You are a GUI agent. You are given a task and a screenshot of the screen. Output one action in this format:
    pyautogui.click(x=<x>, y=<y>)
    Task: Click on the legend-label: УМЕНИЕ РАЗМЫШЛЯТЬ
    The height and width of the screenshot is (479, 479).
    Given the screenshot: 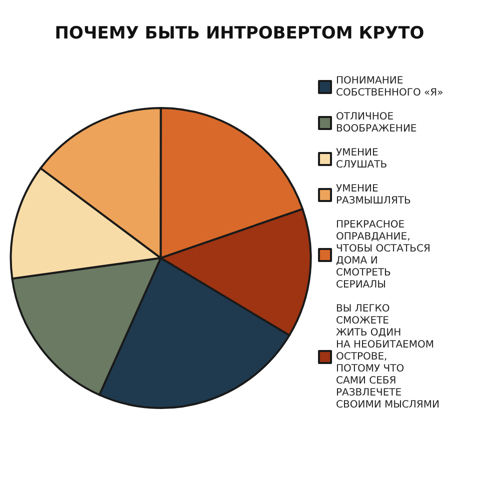 What is the action you would take?
    pyautogui.click(x=374, y=195)
    